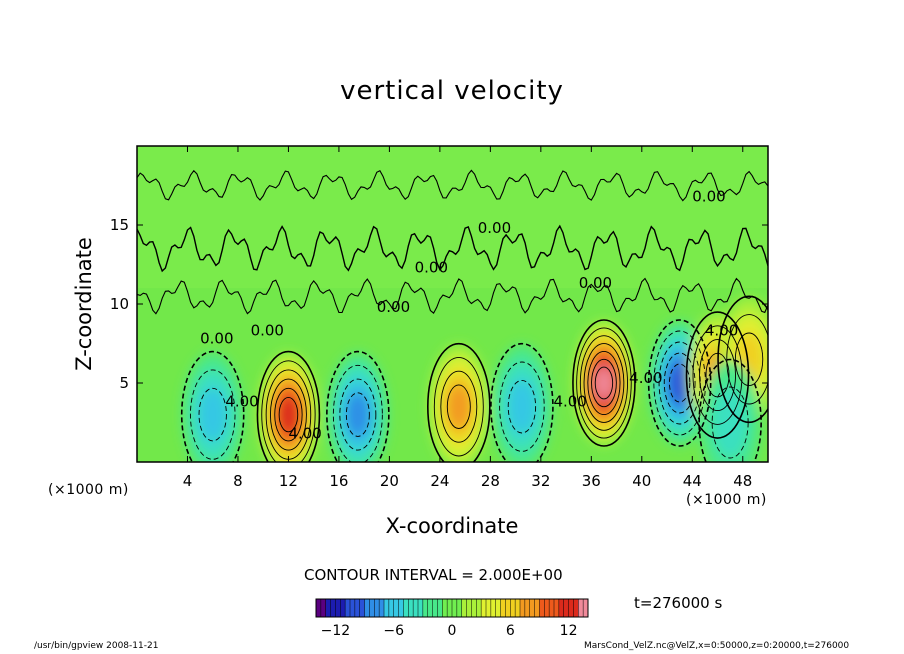  What do you see at coordinates (124, 383) in the screenshot?
I see `y-tick-label-5: 5` at bounding box center [124, 383].